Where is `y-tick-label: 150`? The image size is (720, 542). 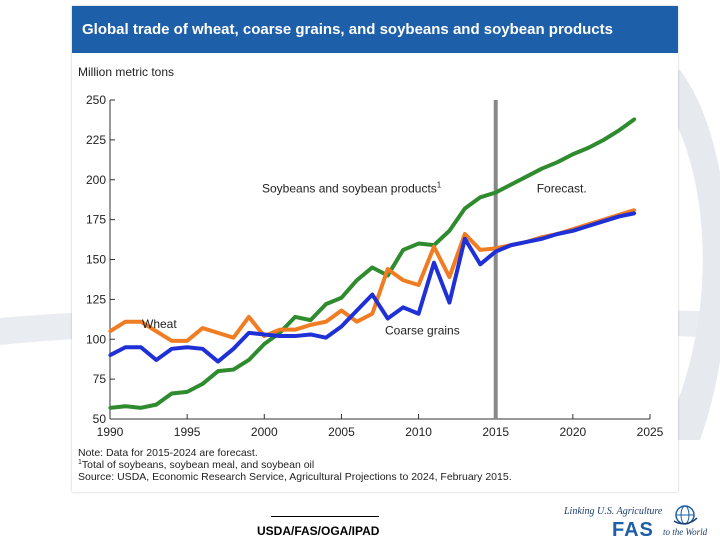 y-tick-label: 150 is located at coordinates (96, 260).